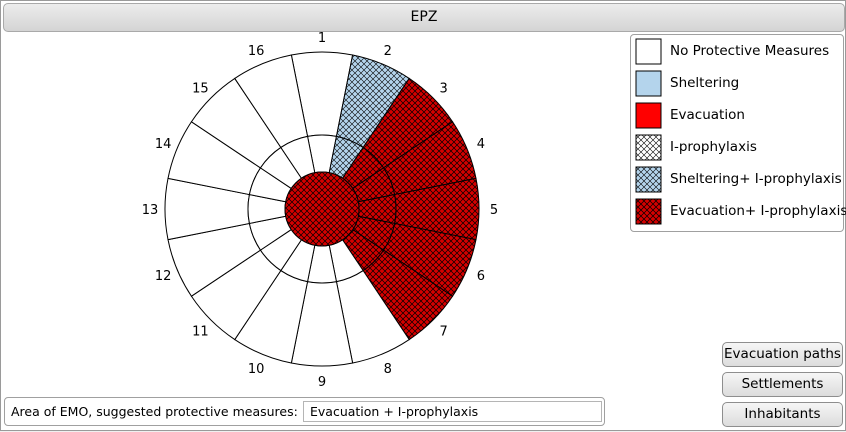 The image size is (846, 432). Describe the element at coordinates (322, 382) in the screenshot. I see `sector-label-9: 9` at that location.